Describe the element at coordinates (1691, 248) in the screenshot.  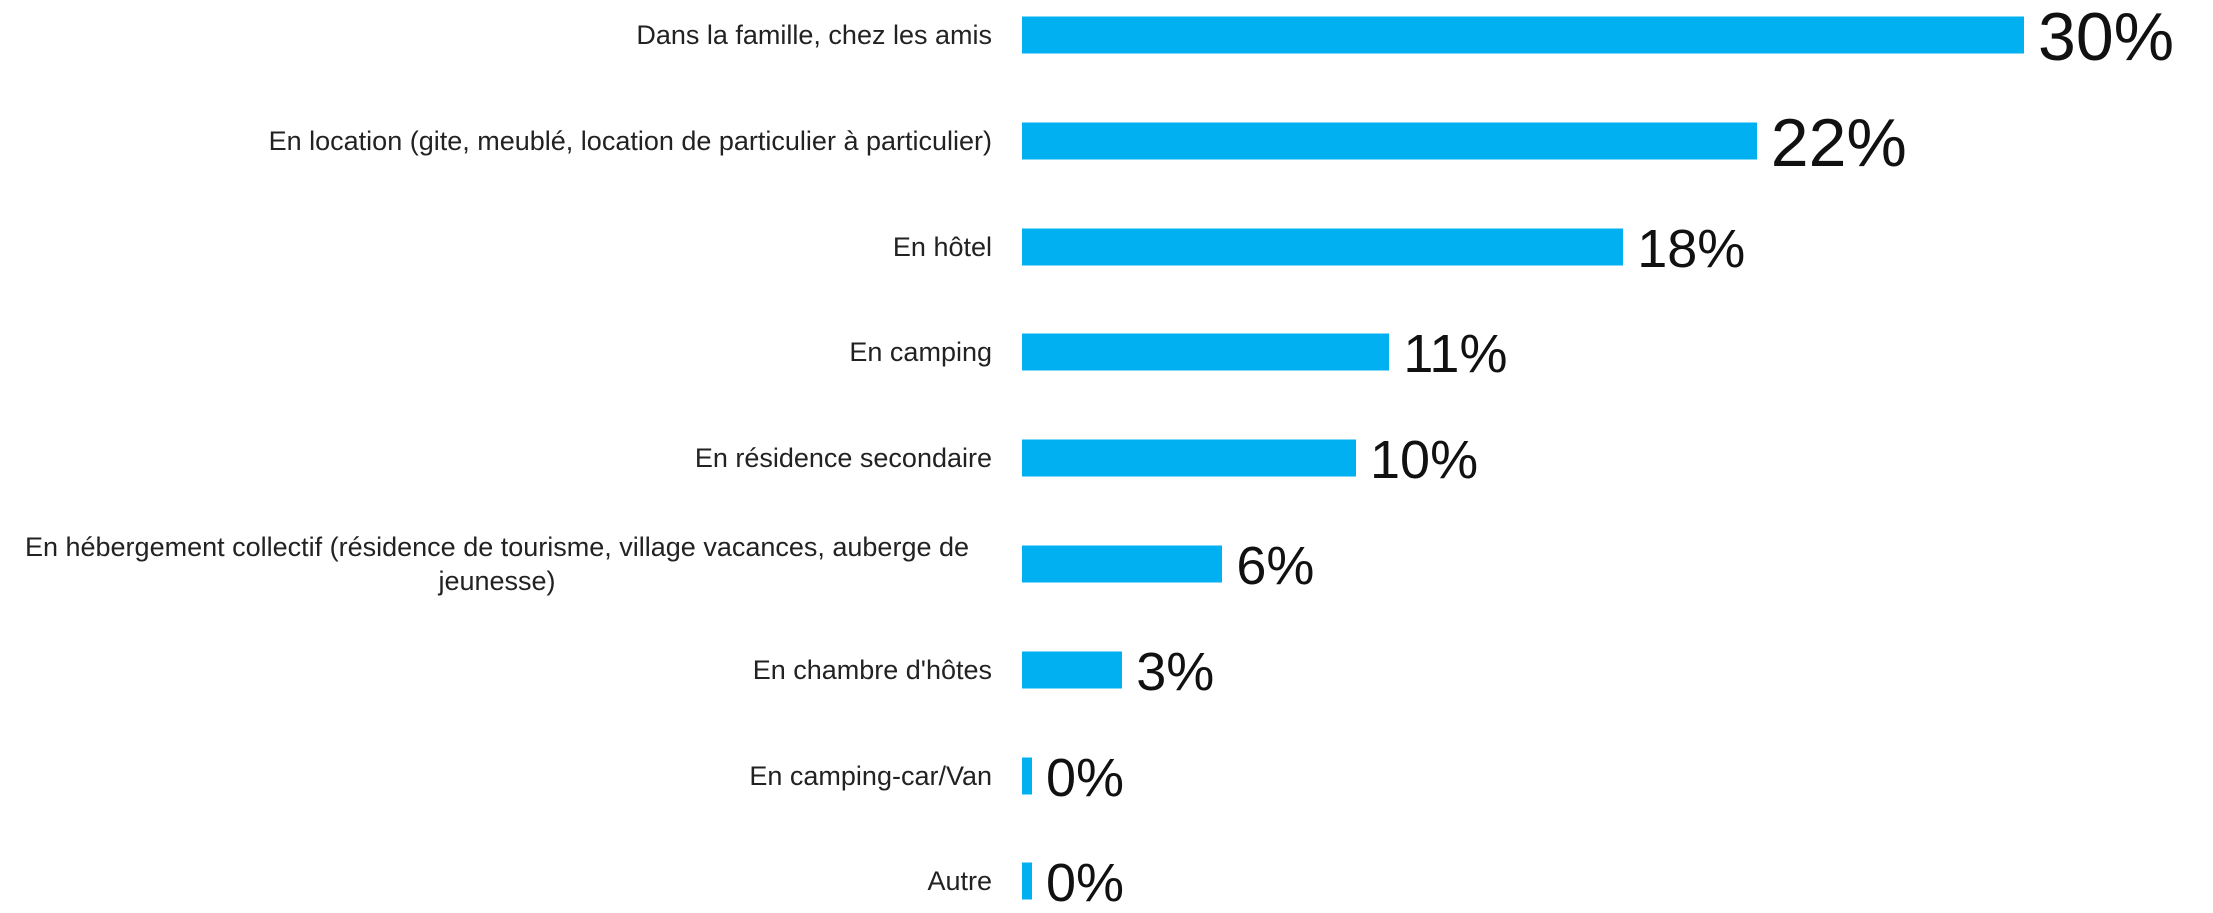
I see `value-label: 18%` at that location.